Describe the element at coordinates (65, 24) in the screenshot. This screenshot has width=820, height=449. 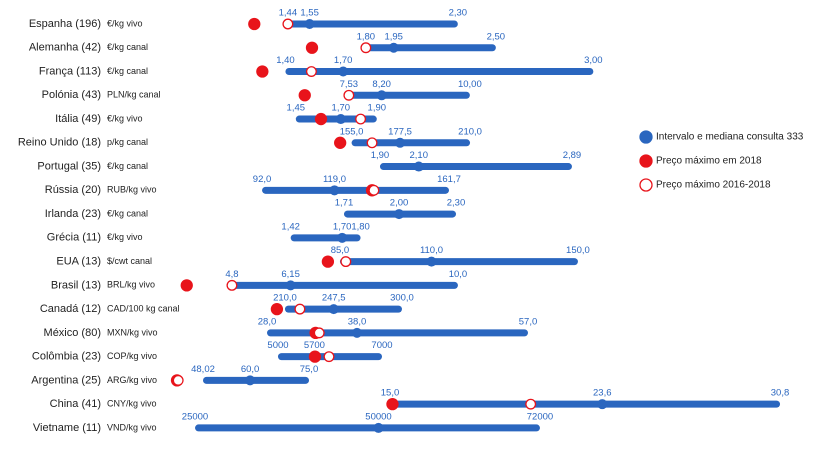
I see `country-label: Espanha (196)` at that location.